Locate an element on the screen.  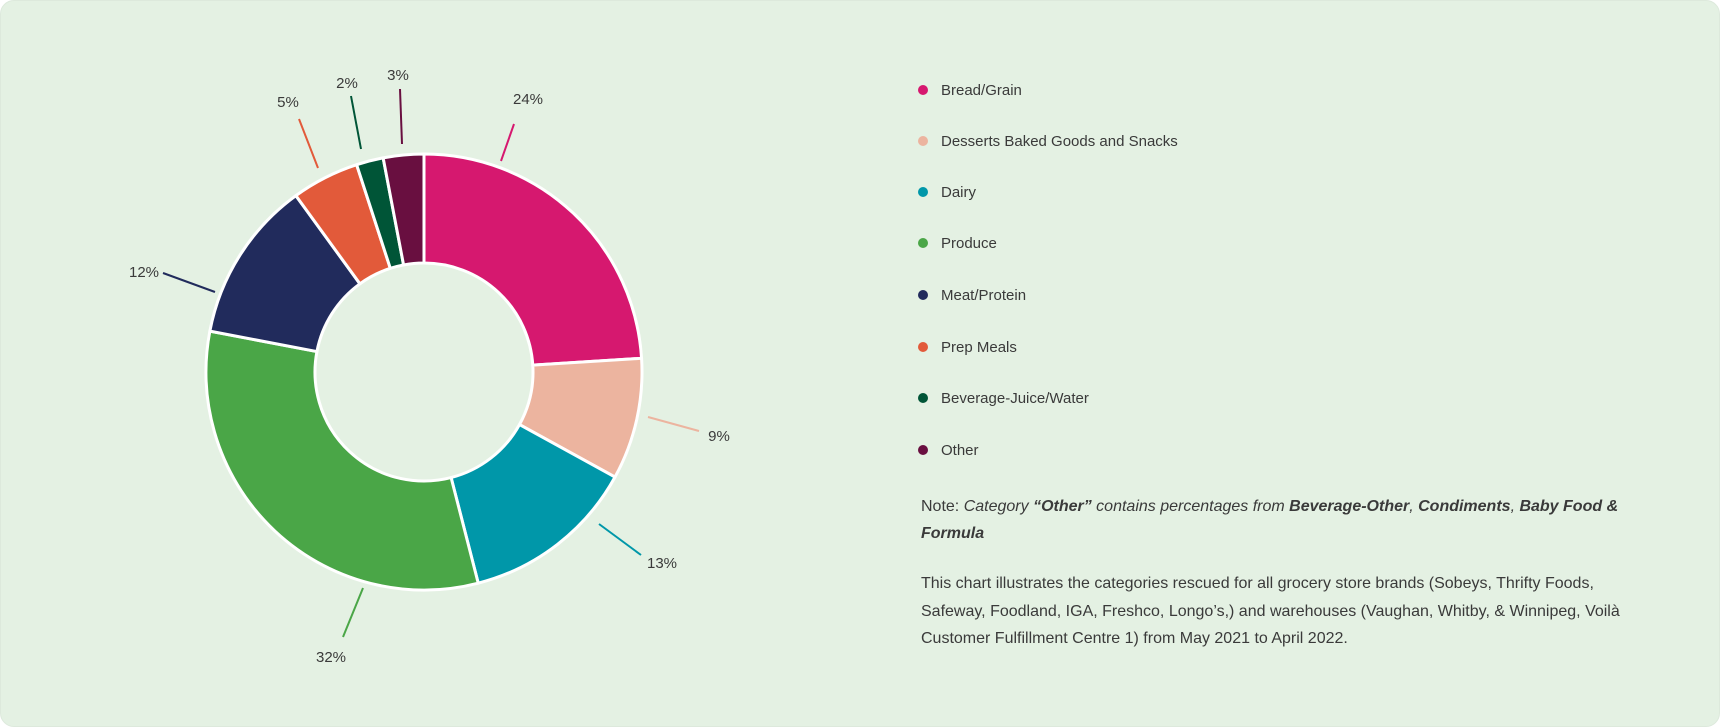
legend-item: Bread/Grain is located at coordinates (970, 90).